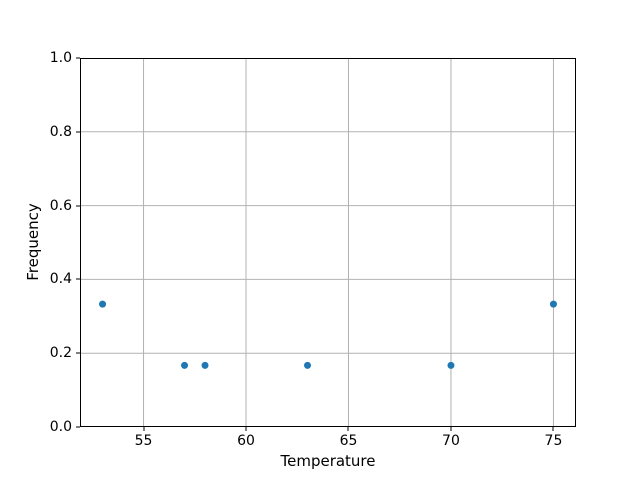 The image size is (640, 480). Describe the element at coordinates (33, 242) in the screenshot. I see `y-axis-label: Frequency` at that location.